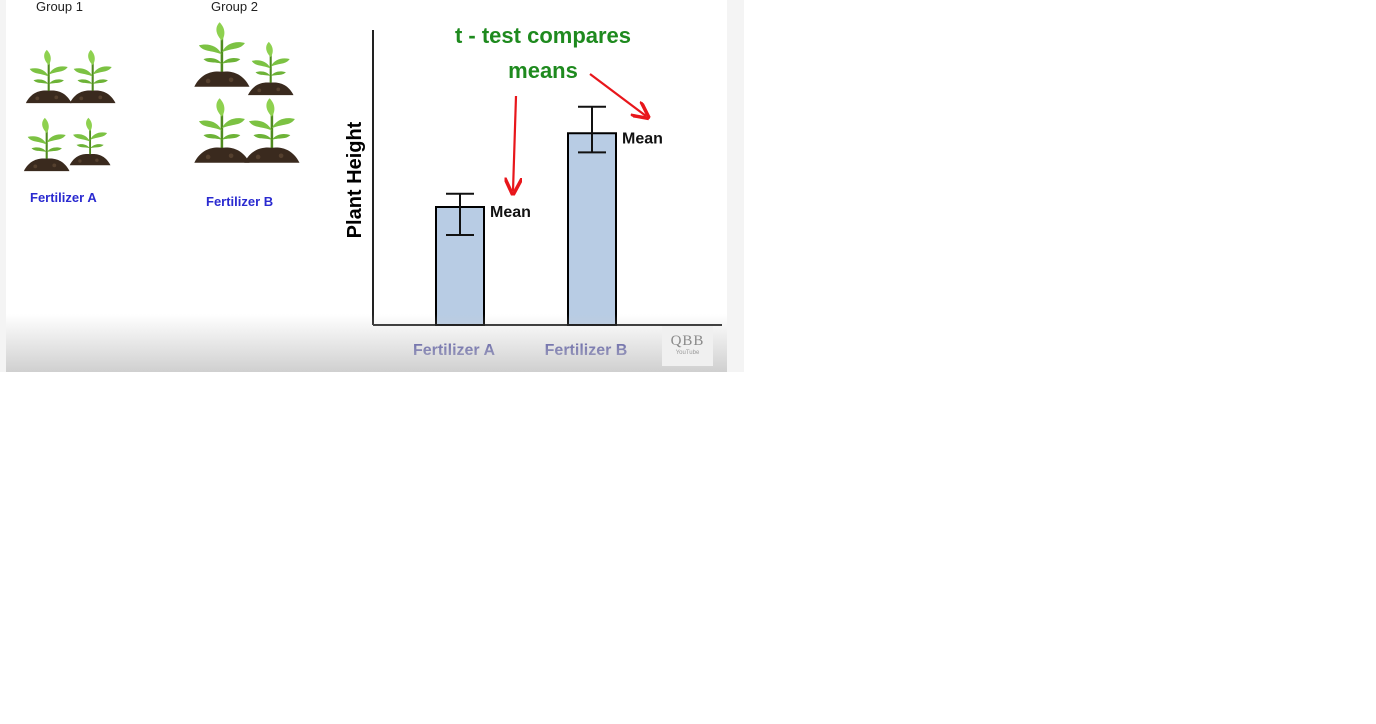 This screenshot has height=724, width=1376. Describe the element at coordinates (63, 197) in the screenshot. I see `group-1-fertilizer-label: Fertilizer A` at that location.